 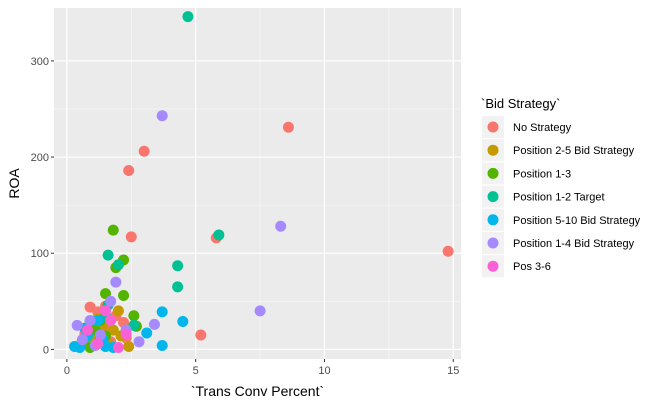 I want to click on x-tick-label: 10, so click(x=324, y=371).